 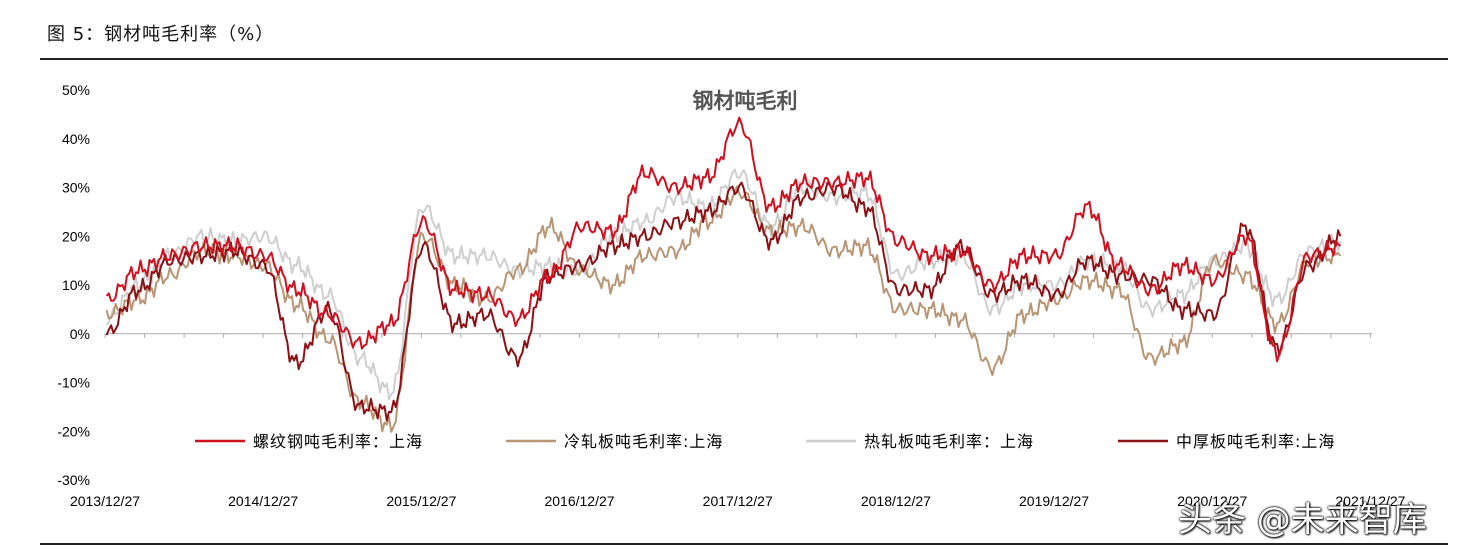 I want to click on legend-label: 螺纹钢吨毛利率：上海, so click(x=338, y=441).